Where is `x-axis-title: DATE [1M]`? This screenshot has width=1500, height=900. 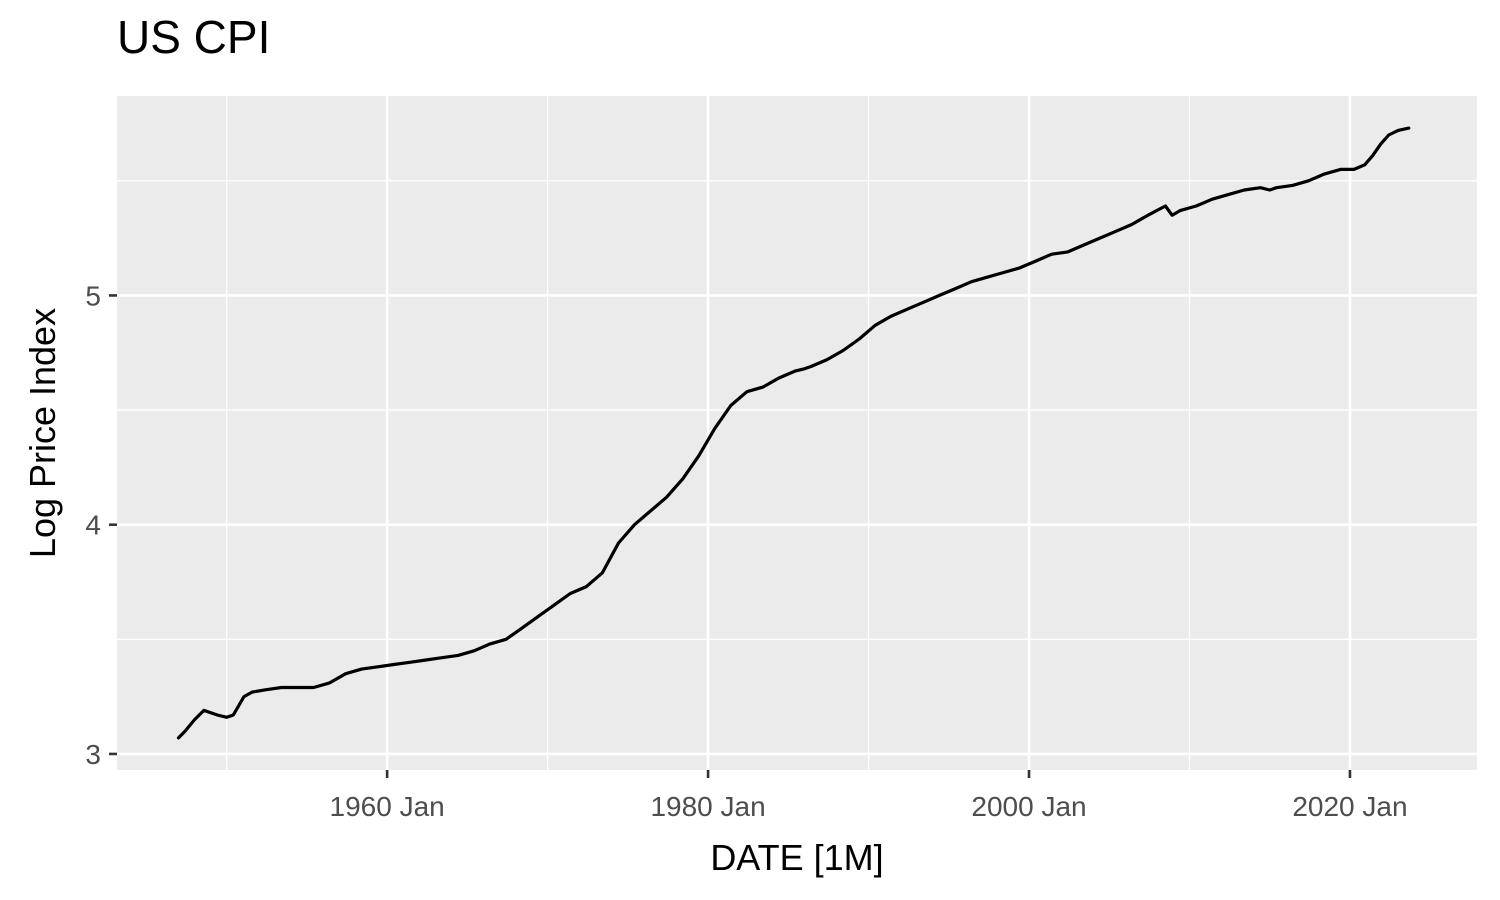 x-axis-title: DATE [1M] is located at coordinates (796, 857).